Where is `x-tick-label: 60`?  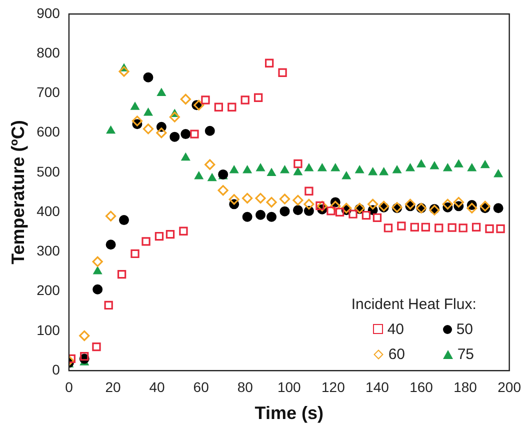
x-tick-label: 60 is located at coordinates (201, 386).